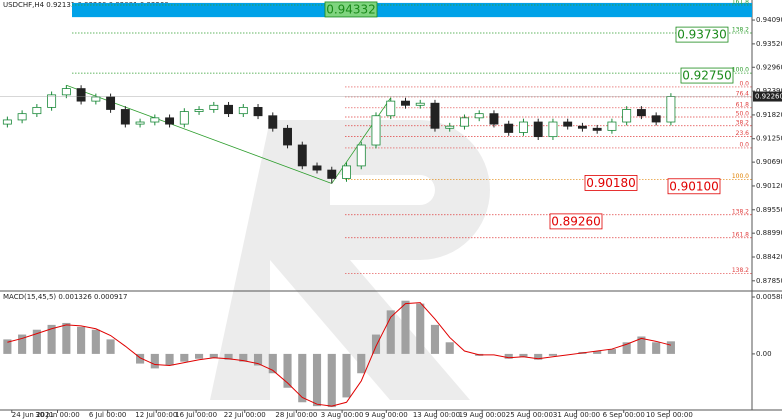  What do you see at coordinates (740, 176) in the screenshot?
I see `fib-label: 100.0` at bounding box center [740, 176].